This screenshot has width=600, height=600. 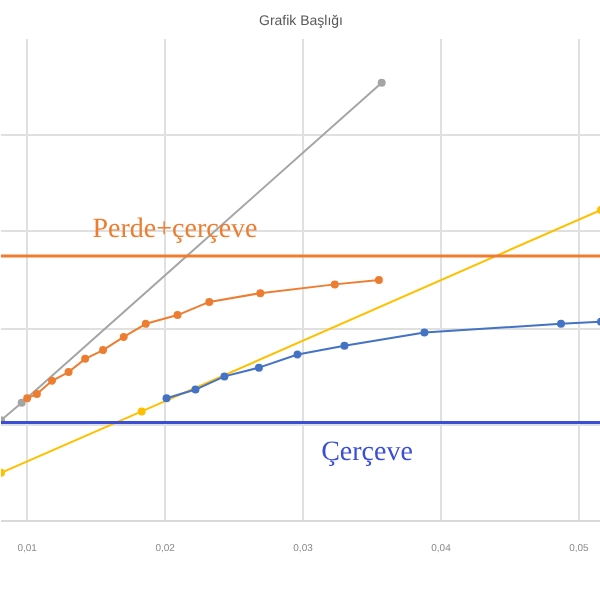 I want to click on ref-line-label: Çerçeve, so click(x=367, y=453).